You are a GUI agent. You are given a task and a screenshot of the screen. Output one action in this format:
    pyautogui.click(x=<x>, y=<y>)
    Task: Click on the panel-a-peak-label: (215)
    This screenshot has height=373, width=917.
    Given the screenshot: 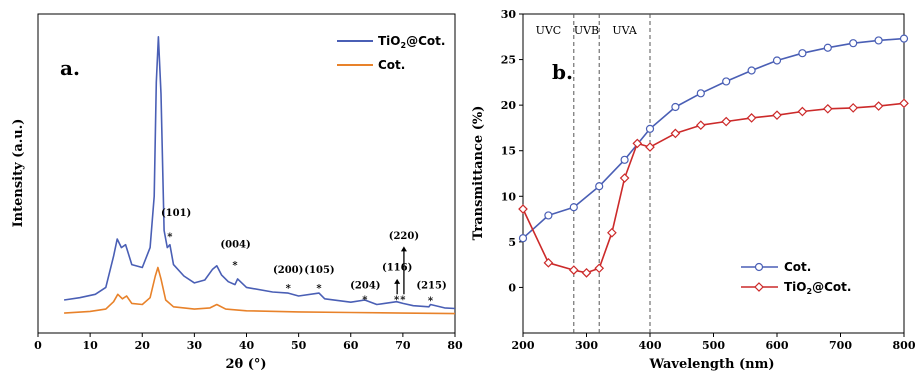 What is the action you would take?
    pyautogui.click(x=431, y=286)
    